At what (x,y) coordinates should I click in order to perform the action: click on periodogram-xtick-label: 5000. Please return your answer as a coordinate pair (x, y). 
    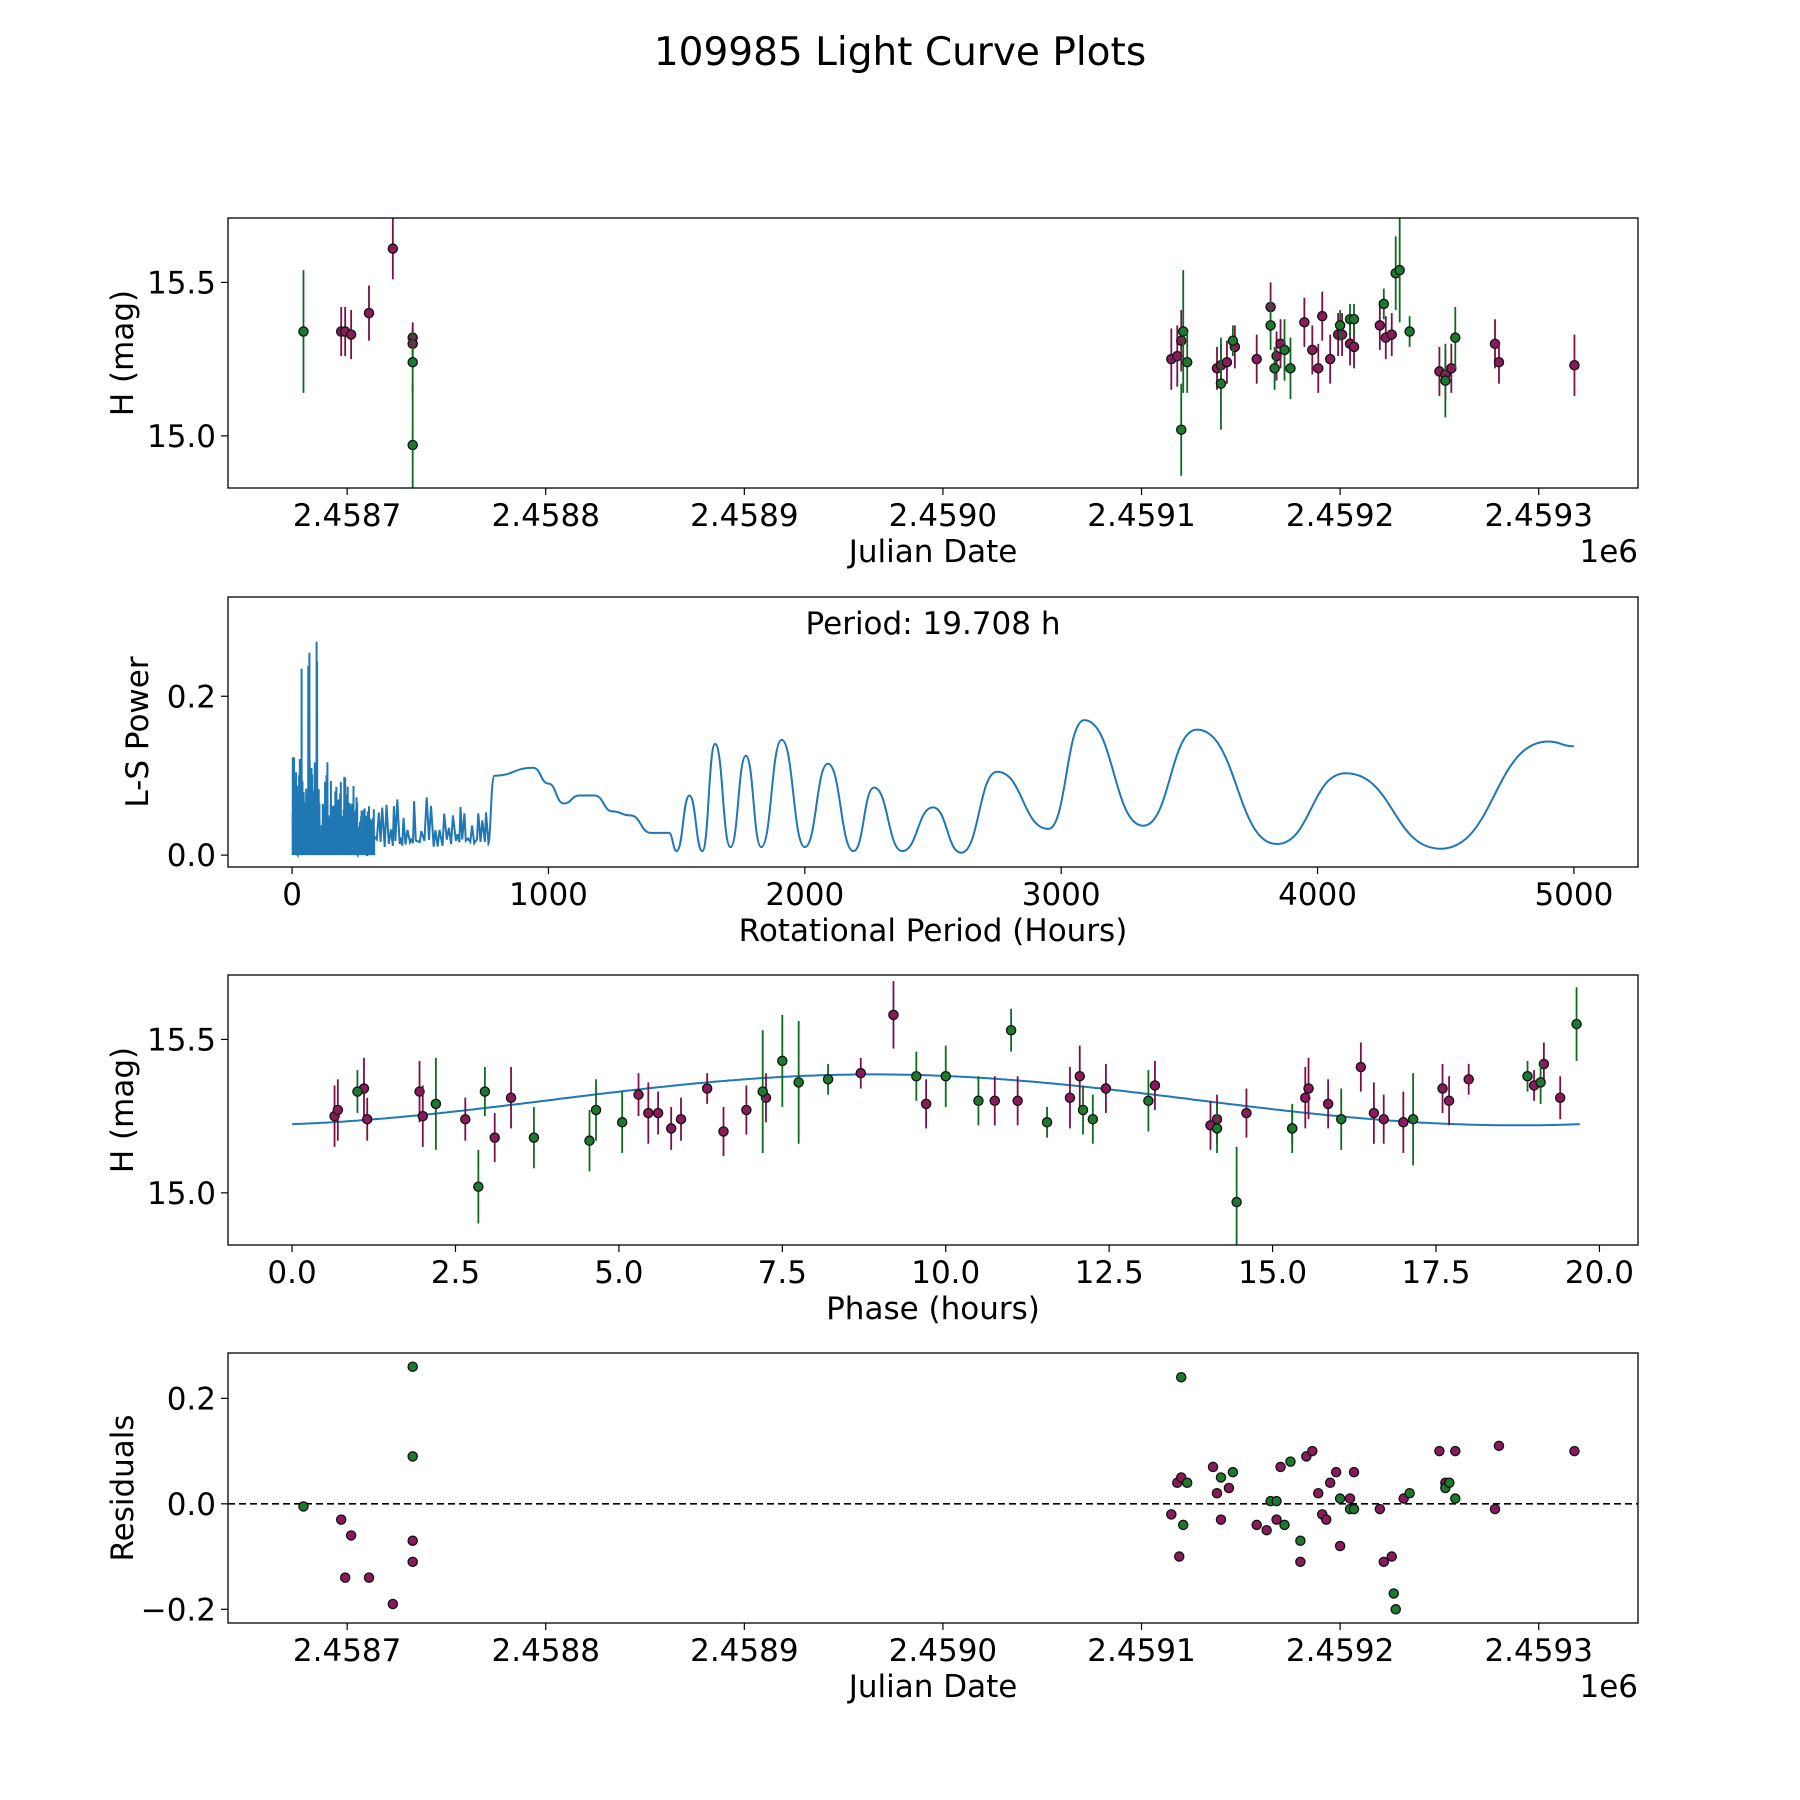
    Looking at the image, I should click on (1573, 895).